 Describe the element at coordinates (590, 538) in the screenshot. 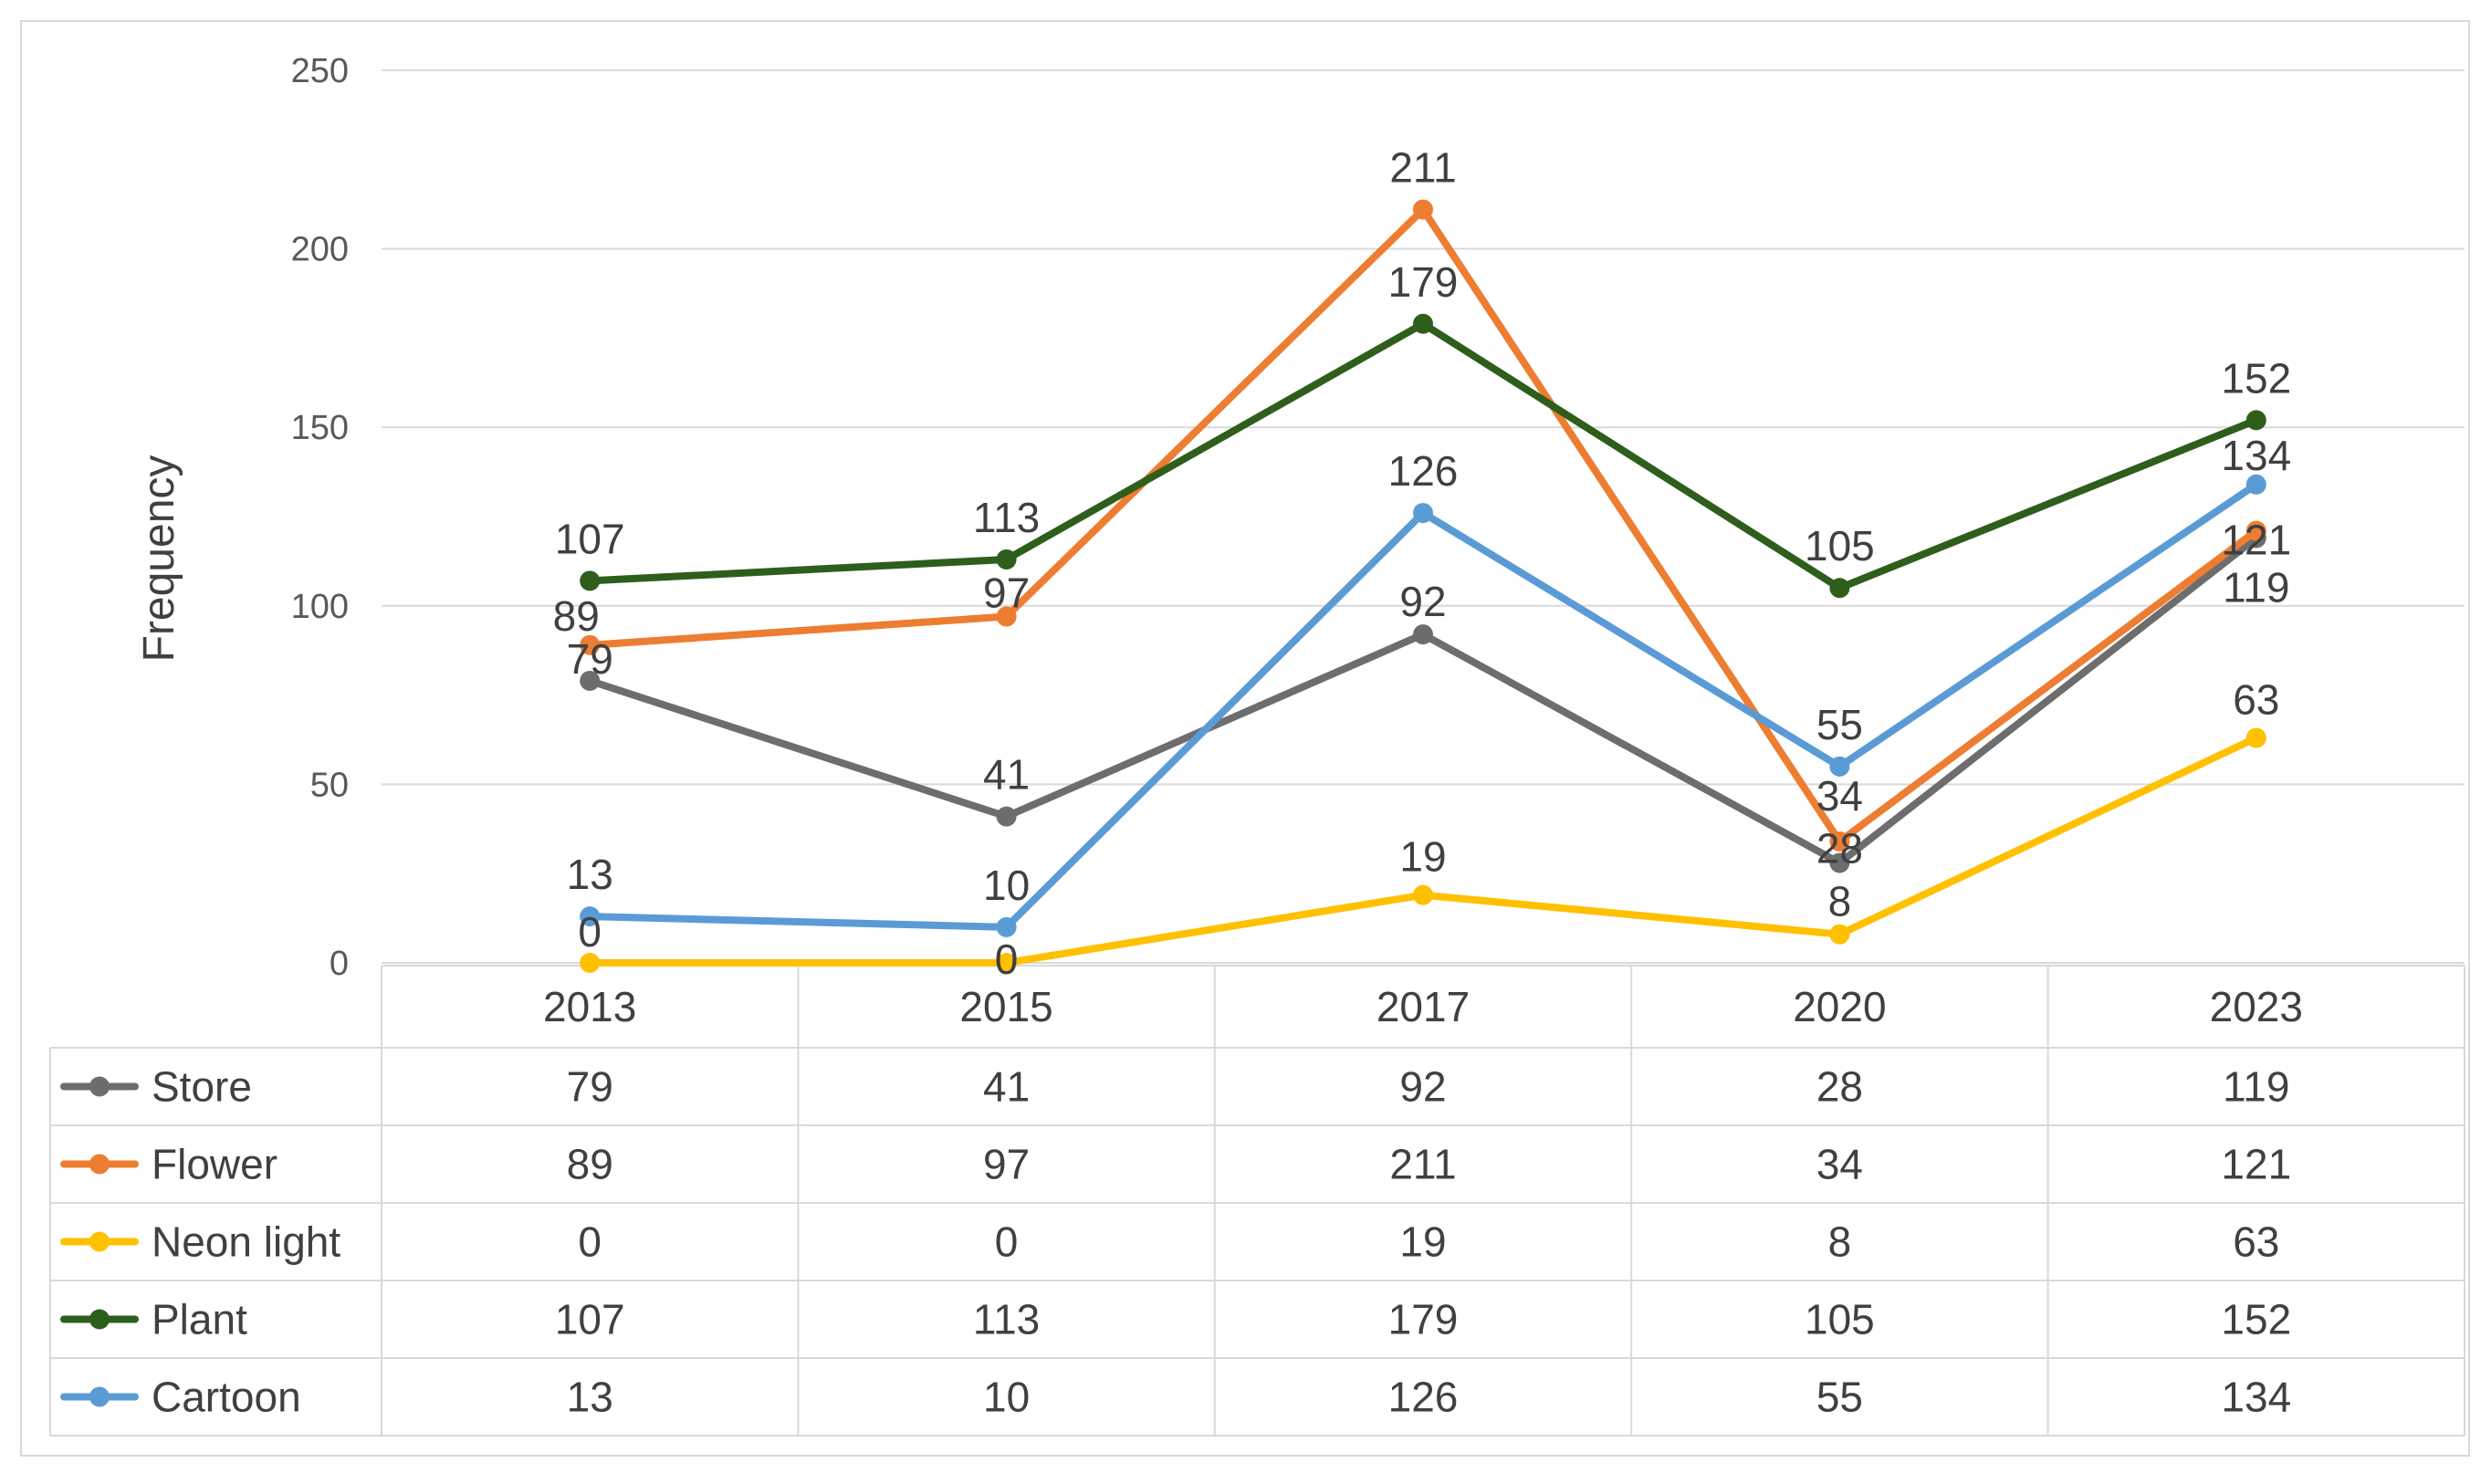

I see `data-label: 107` at that location.